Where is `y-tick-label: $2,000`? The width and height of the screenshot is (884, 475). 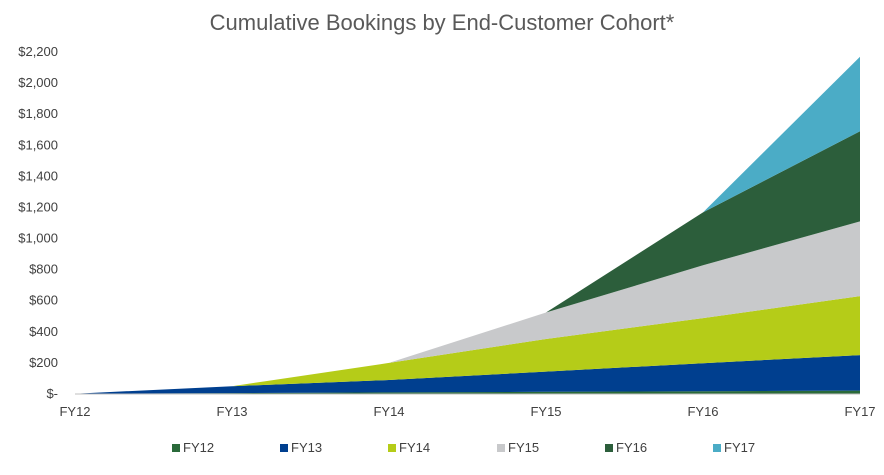 y-tick-label: $2,000 is located at coordinates (38, 82).